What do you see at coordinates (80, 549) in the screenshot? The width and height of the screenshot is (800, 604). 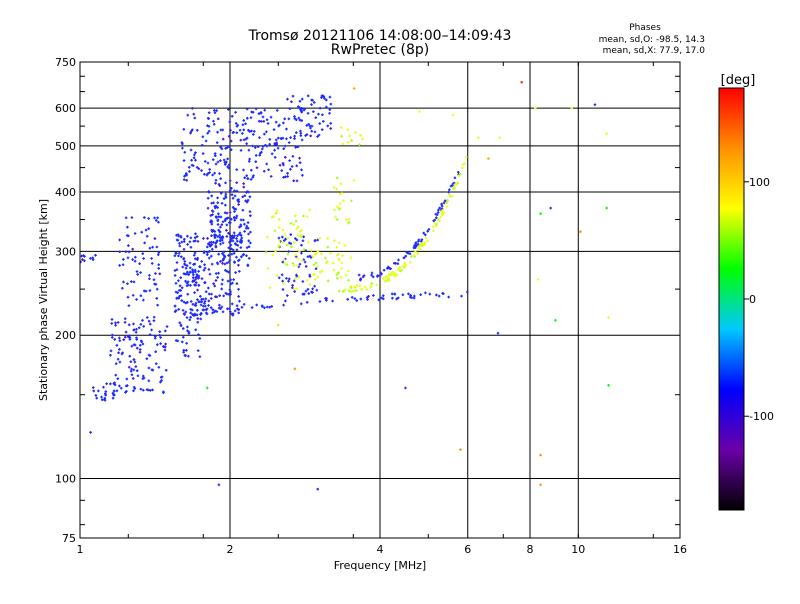 I see `x-tick-label: 1` at bounding box center [80, 549].